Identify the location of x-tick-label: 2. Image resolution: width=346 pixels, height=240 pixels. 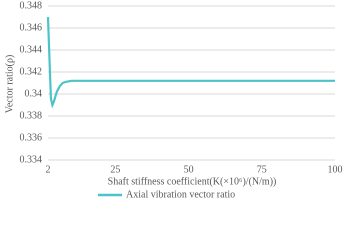
(48, 169).